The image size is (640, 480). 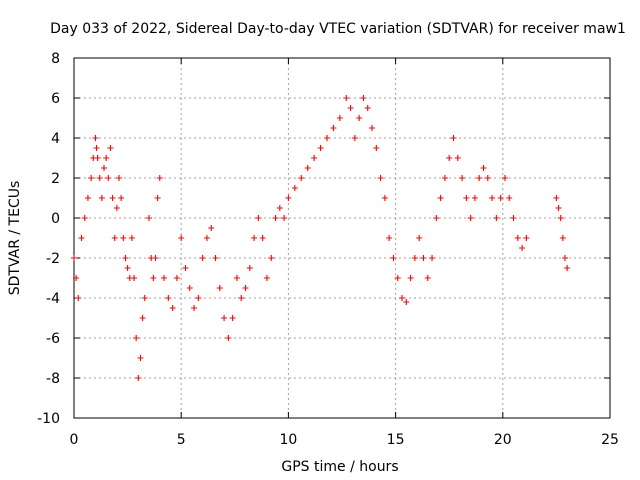 I want to click on y-tick-label: -8, so click(x=53, y=379).